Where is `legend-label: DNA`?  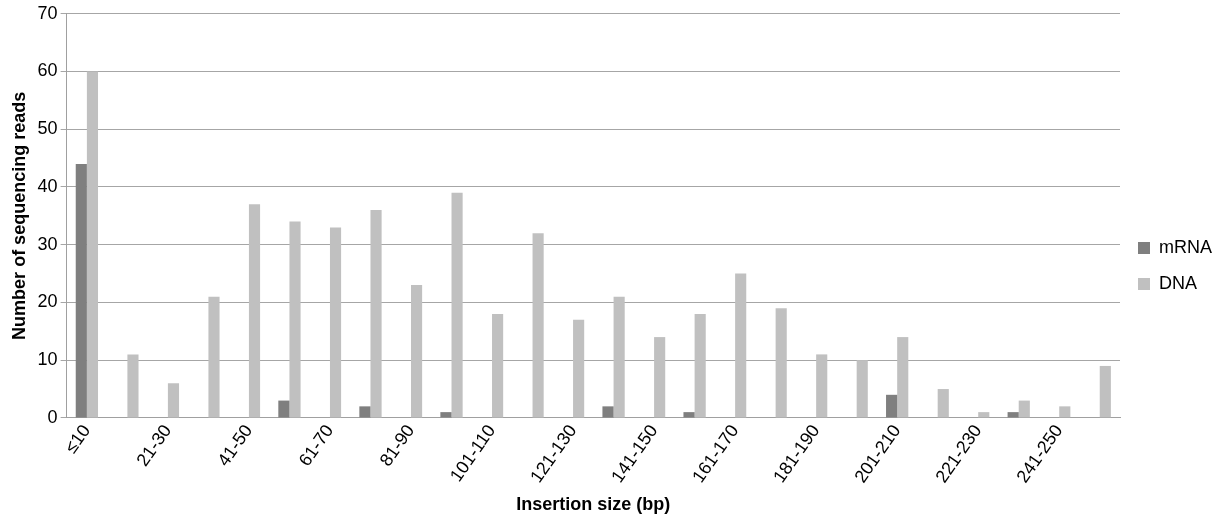 legend-label: DNA is located at coordinates (1178, 282).